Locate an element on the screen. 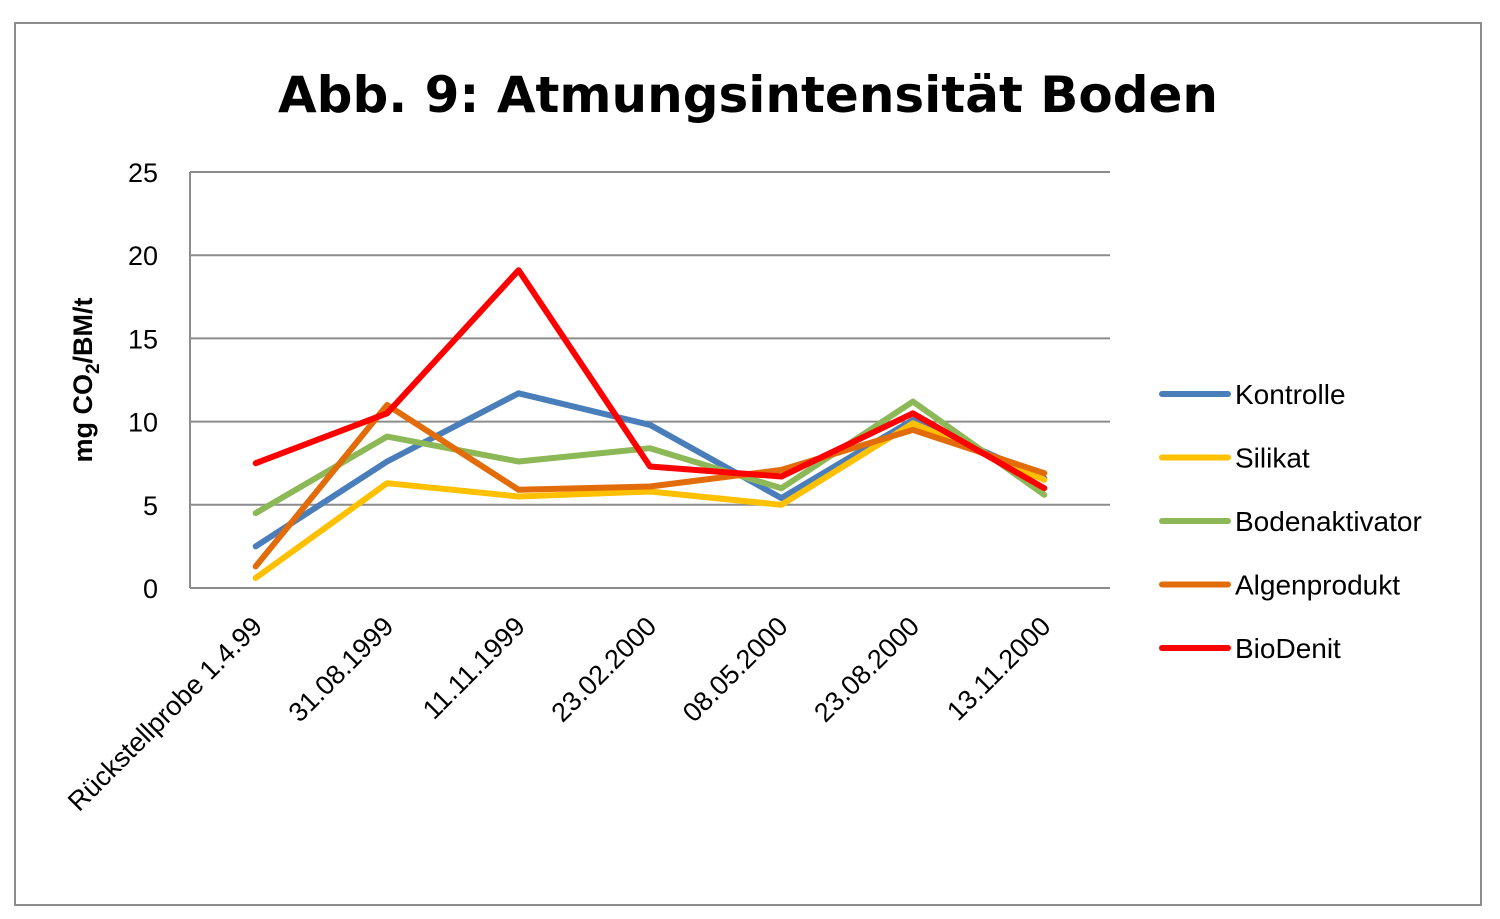 The image size is (1500, 919). legend-label: Bodenaktivator is located at coordinates (1328, 521).